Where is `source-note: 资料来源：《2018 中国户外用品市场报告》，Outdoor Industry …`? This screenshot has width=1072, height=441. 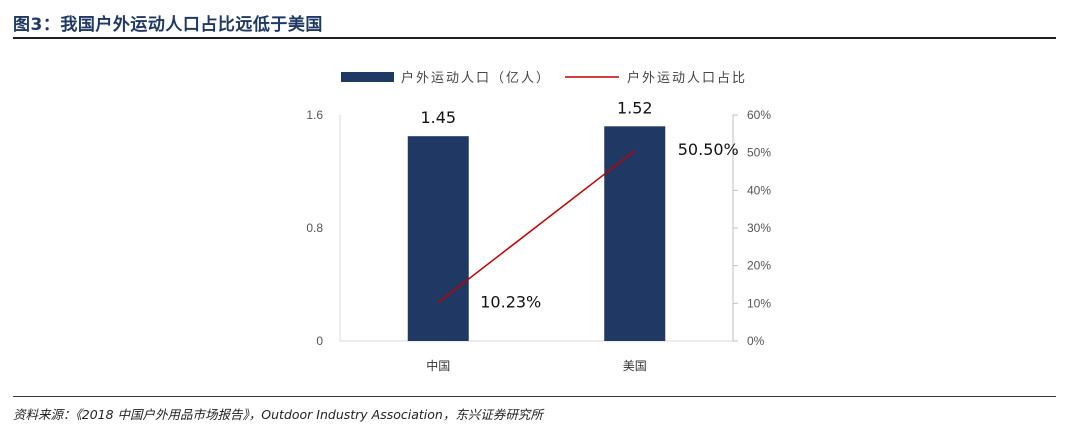 source-note: 资料来源：《2018 中国户外用品市场报告》，Outdoor Industry … is located at coordinates (278, 414).